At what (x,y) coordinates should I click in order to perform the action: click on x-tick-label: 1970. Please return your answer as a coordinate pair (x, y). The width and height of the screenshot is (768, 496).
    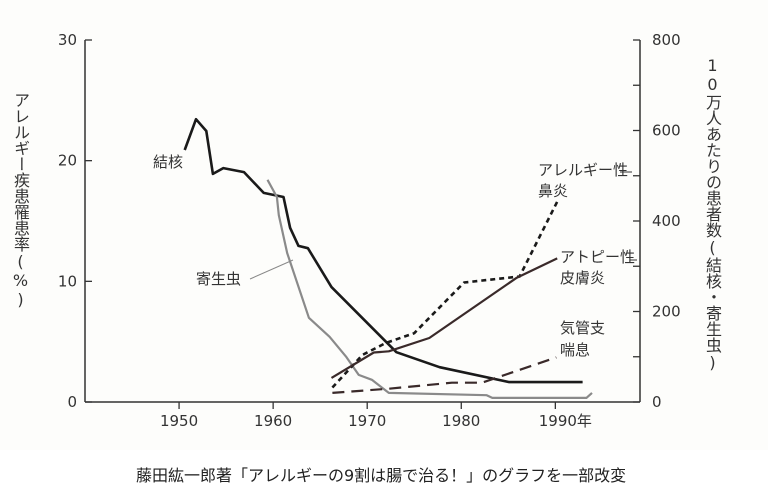
    Looking at the image, I should click on (367, 421).